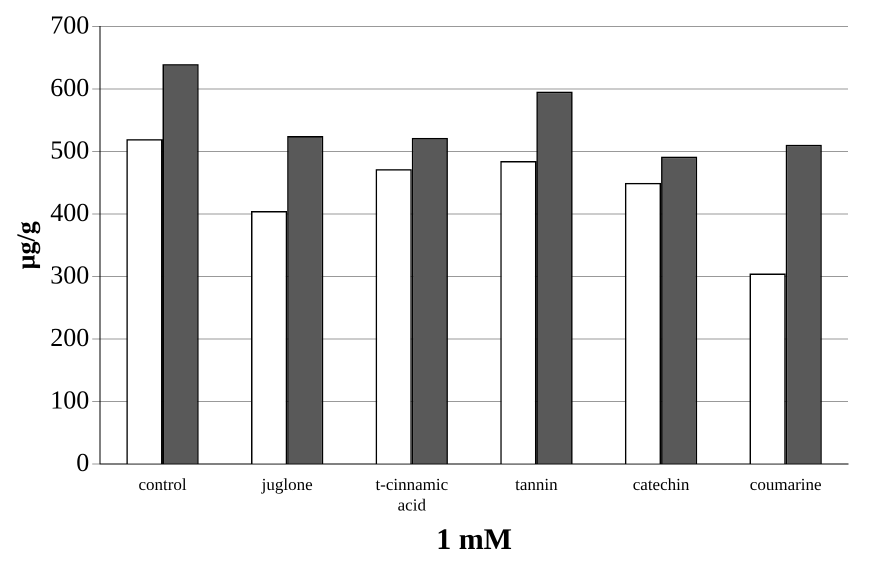  What do you see at coordinates (70, 275) in the screenshot?
I see `y-tick-label: 300` at bounding box center [70, 275].